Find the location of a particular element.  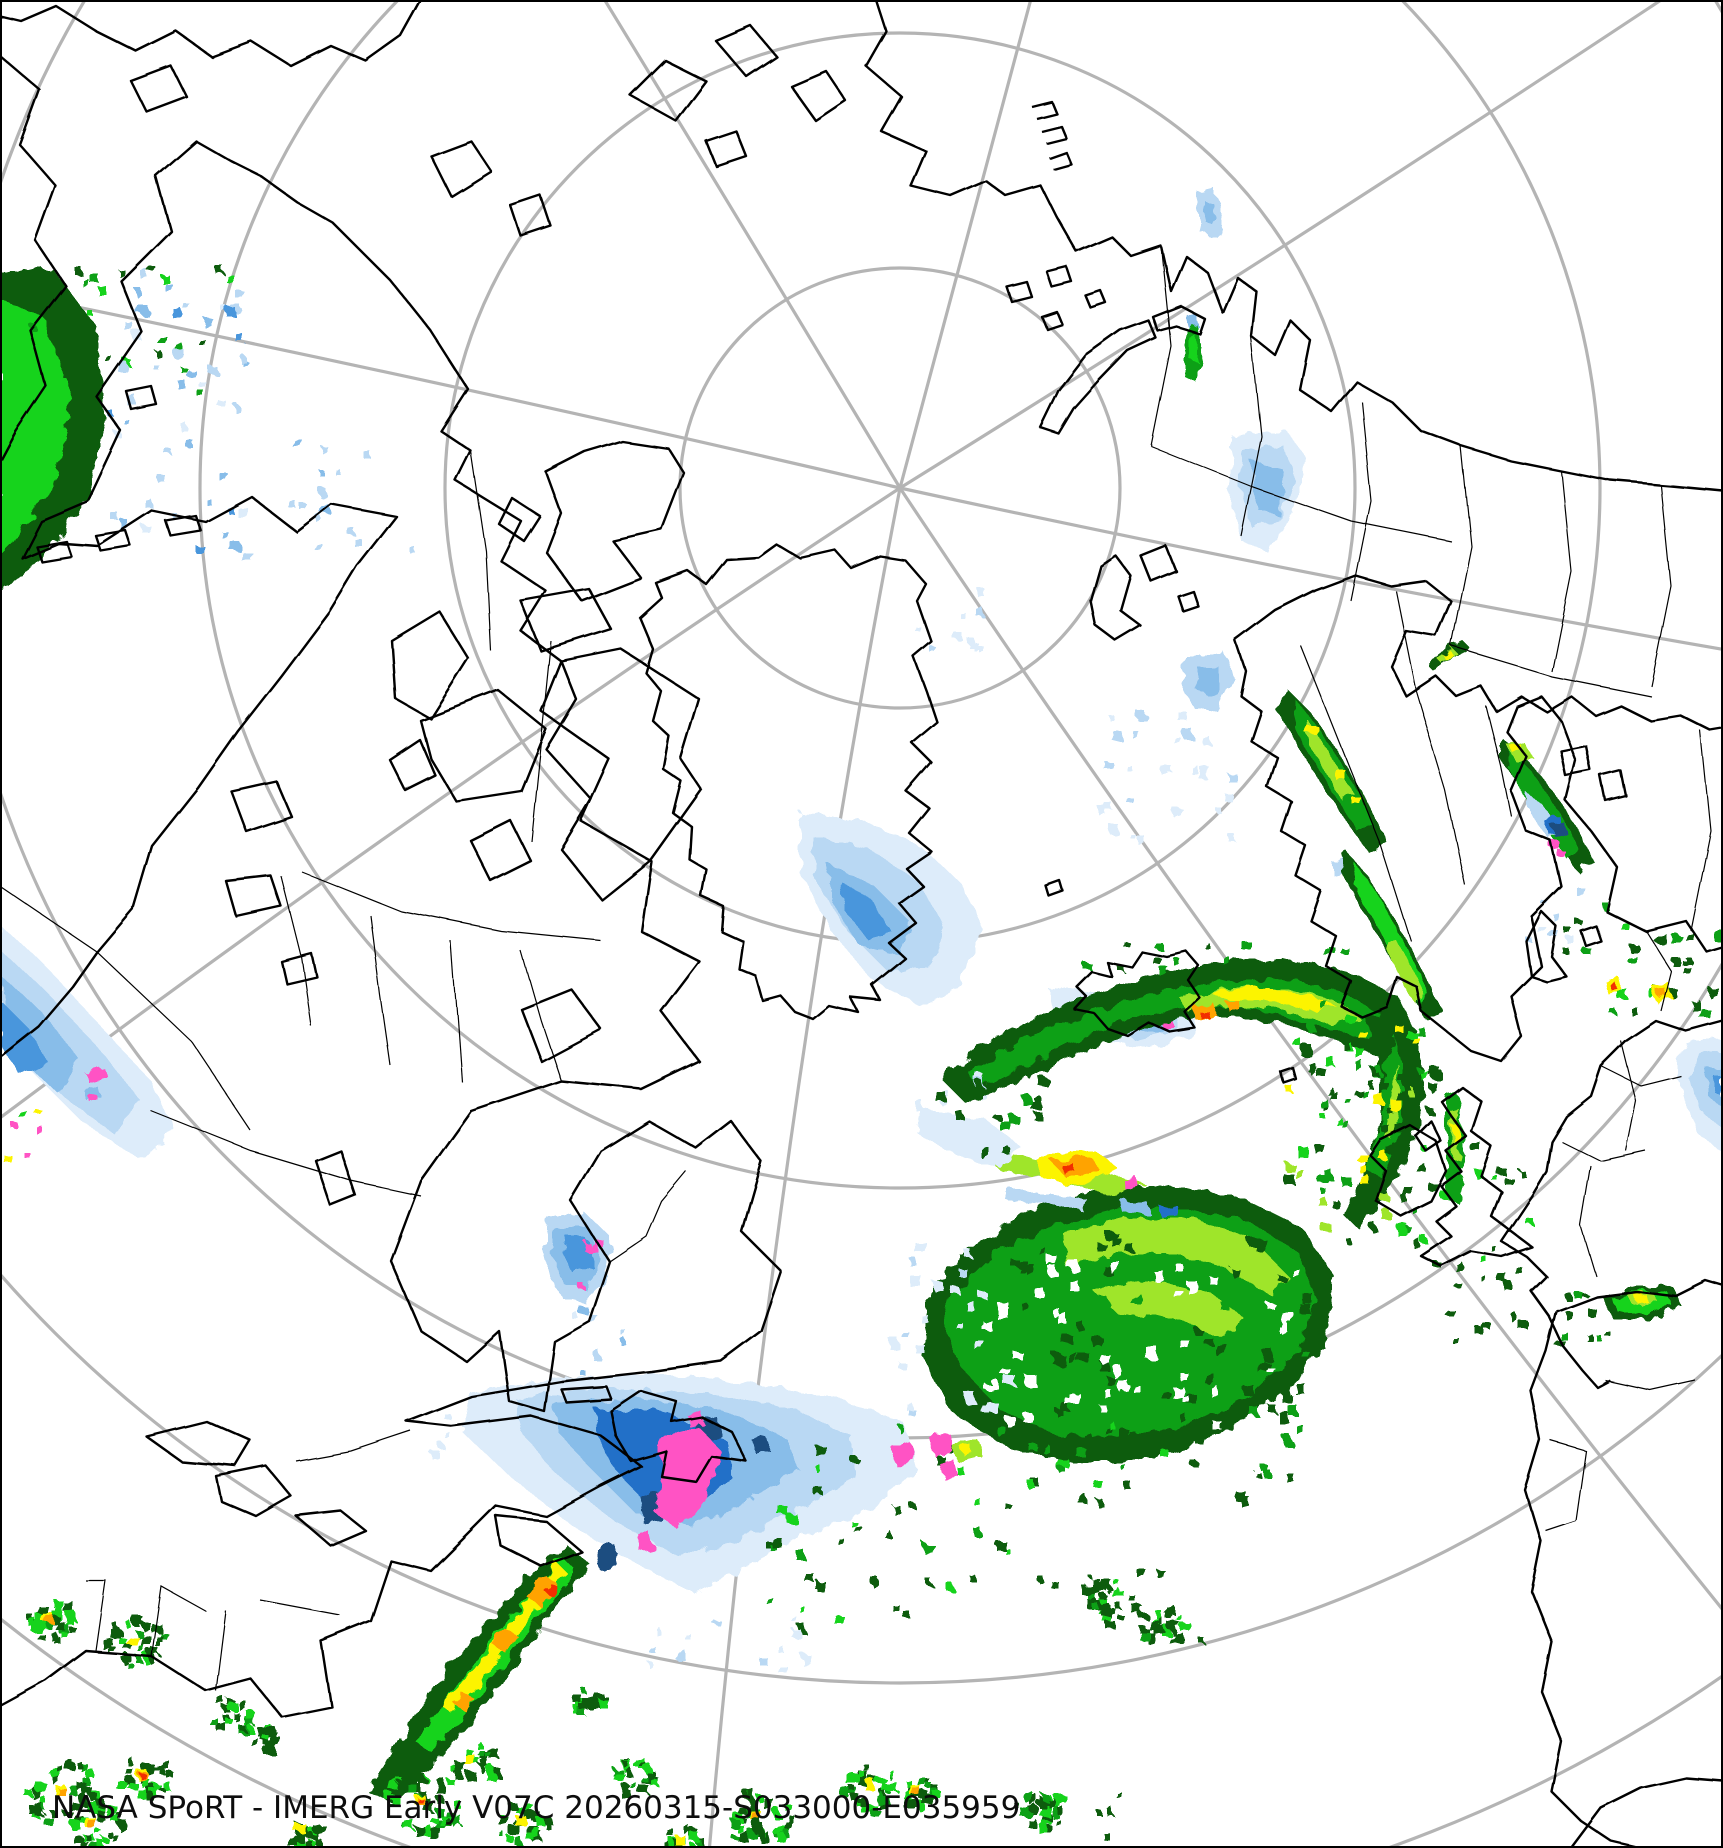

coastline-lake-ladoga is located at coordinates (1576, 761).